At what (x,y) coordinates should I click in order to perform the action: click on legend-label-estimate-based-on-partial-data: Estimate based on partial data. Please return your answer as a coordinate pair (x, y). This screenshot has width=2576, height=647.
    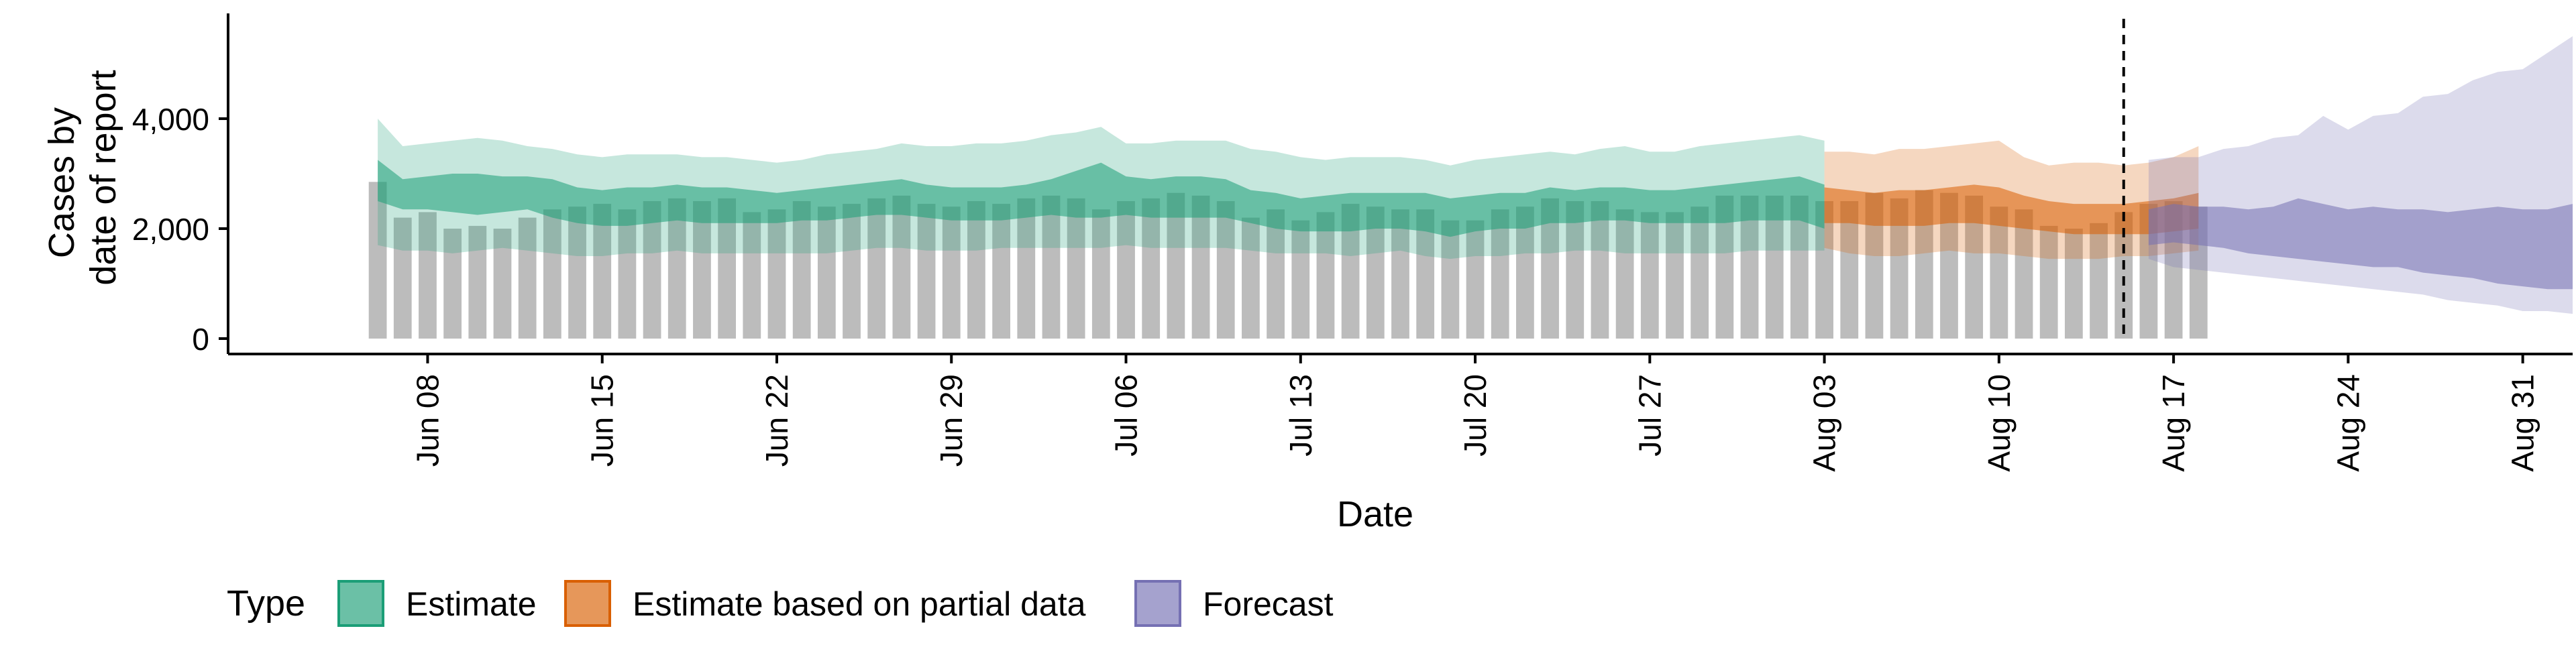
    Looking at the image, I should click on (859, 604).